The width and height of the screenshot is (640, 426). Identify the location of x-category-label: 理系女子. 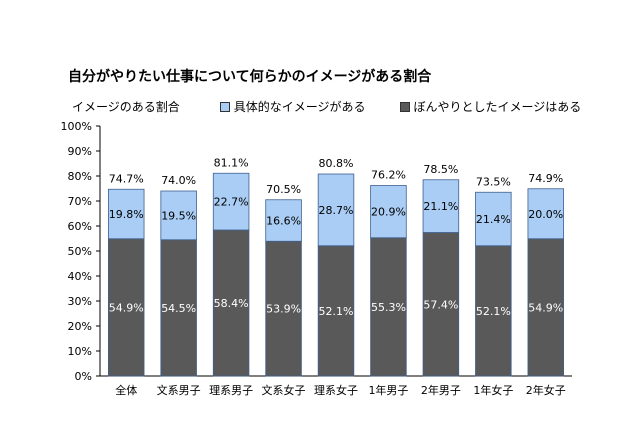
(336, 390).